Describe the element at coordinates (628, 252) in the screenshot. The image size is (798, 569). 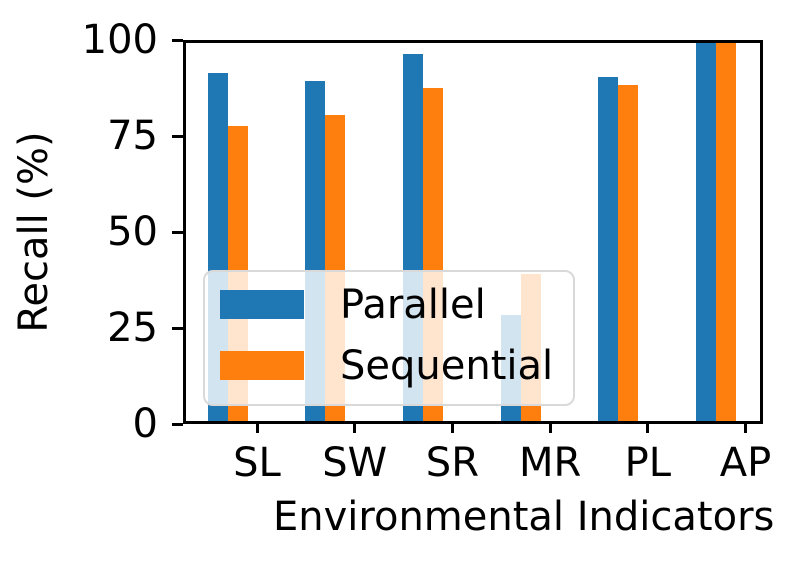
I see `bar-sequential-PL` at that location.